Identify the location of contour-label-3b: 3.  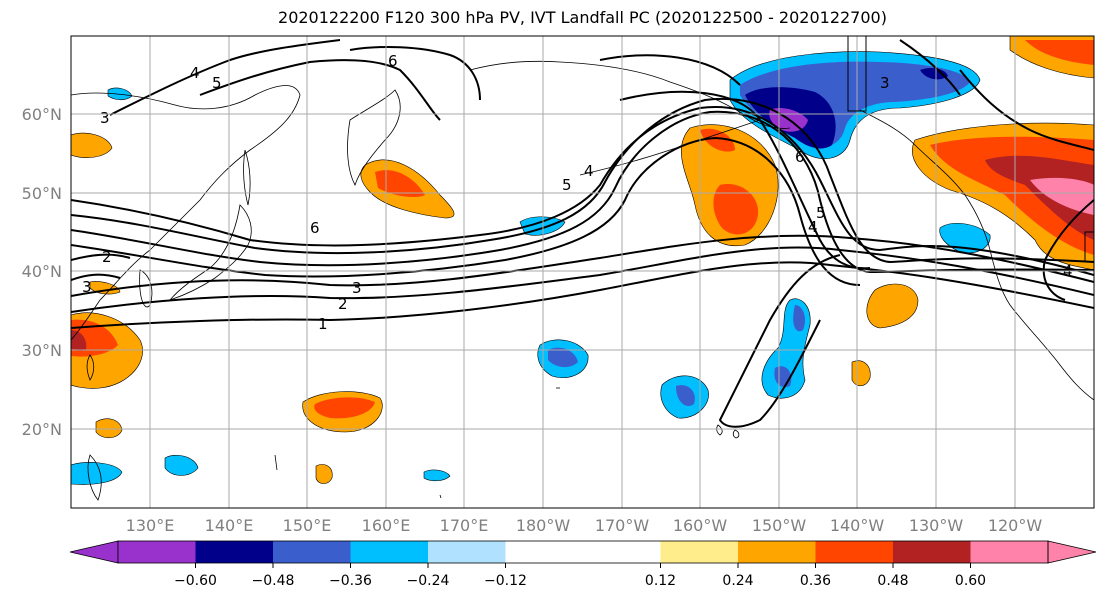
(105, 118).